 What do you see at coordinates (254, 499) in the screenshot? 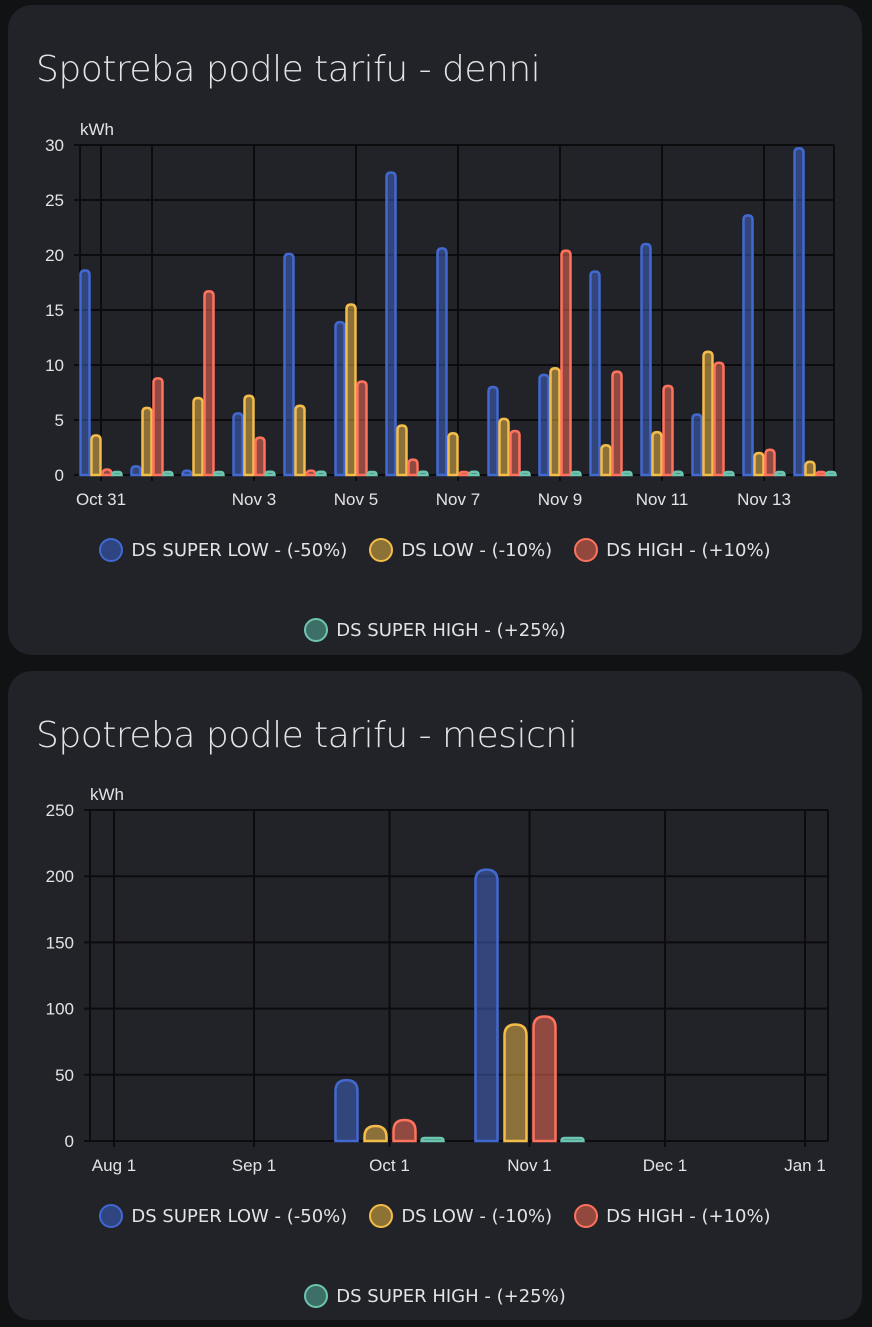
I see `x-tick-label: Nov 3` at bounding box center [254, 499].